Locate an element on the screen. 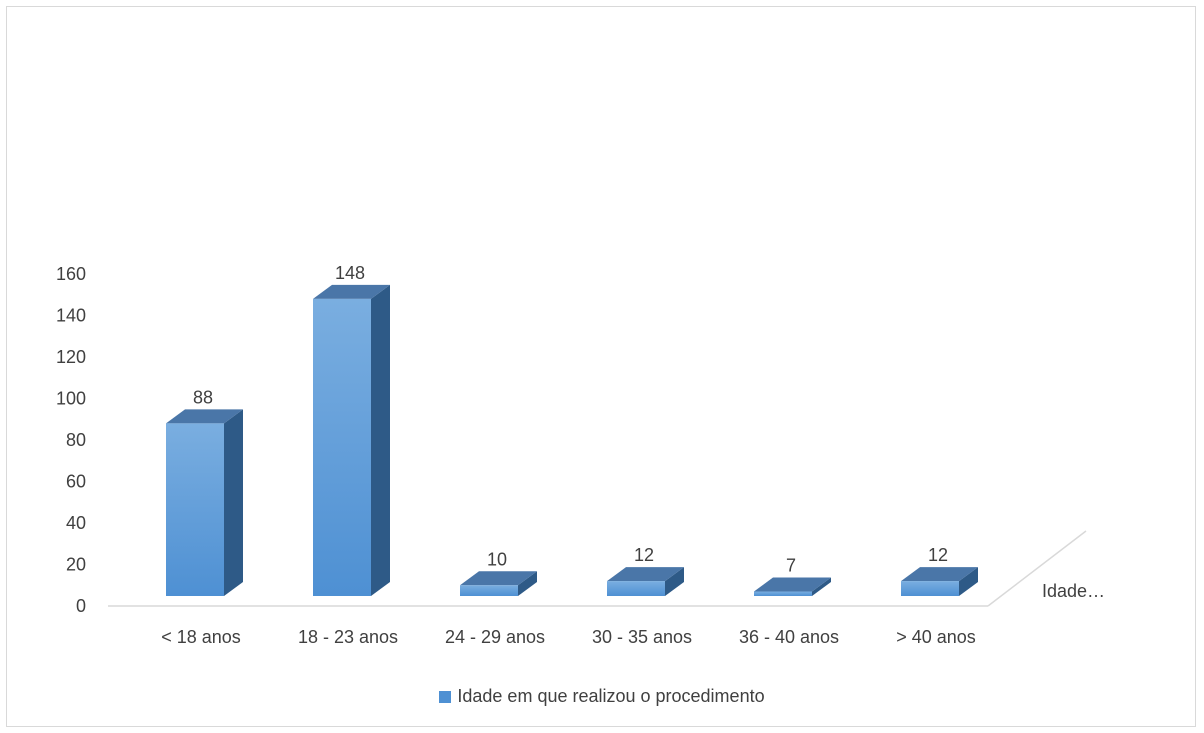  x-tick-label: < 18 anos is located at coordinates (201, 637).